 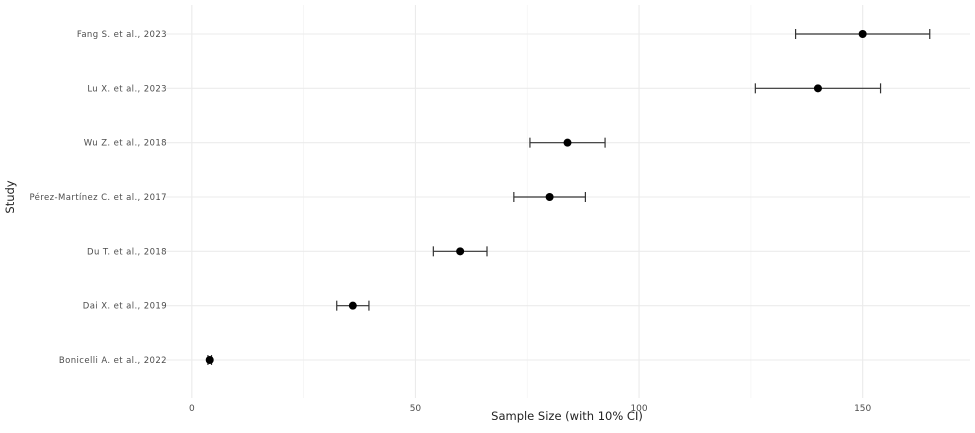 I want to click on y-tick-label: Wu Z. et al., 2018, so click(x=125, y=144).